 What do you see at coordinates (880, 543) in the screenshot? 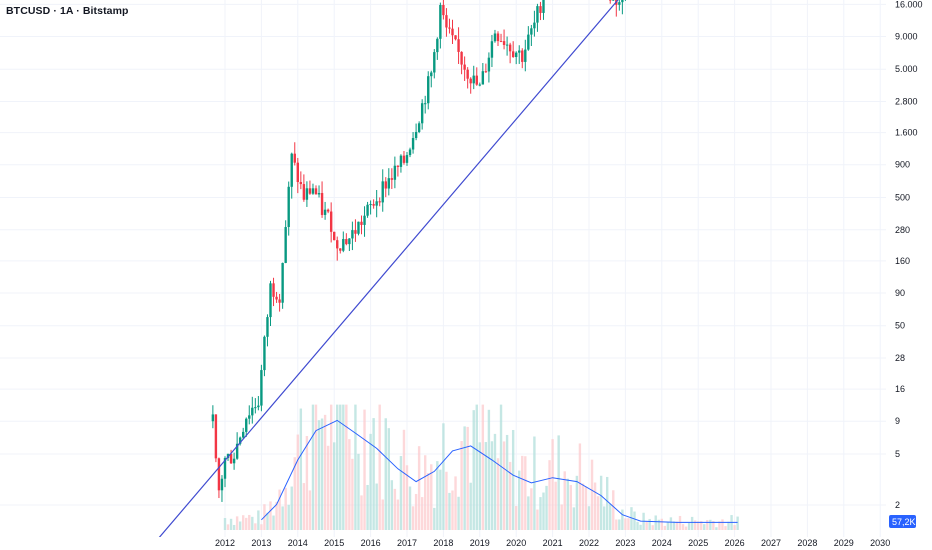
I see `x-tick-label: 2030` at bounding box center [880, 543].